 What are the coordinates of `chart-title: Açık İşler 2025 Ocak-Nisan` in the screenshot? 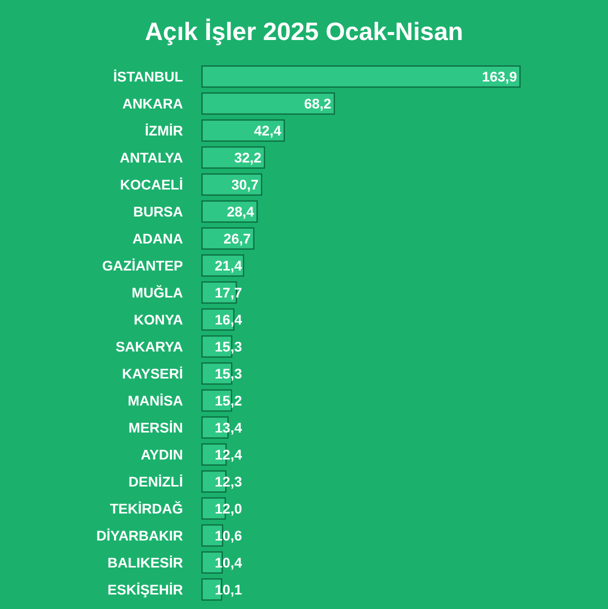 It's located at (304, 32).